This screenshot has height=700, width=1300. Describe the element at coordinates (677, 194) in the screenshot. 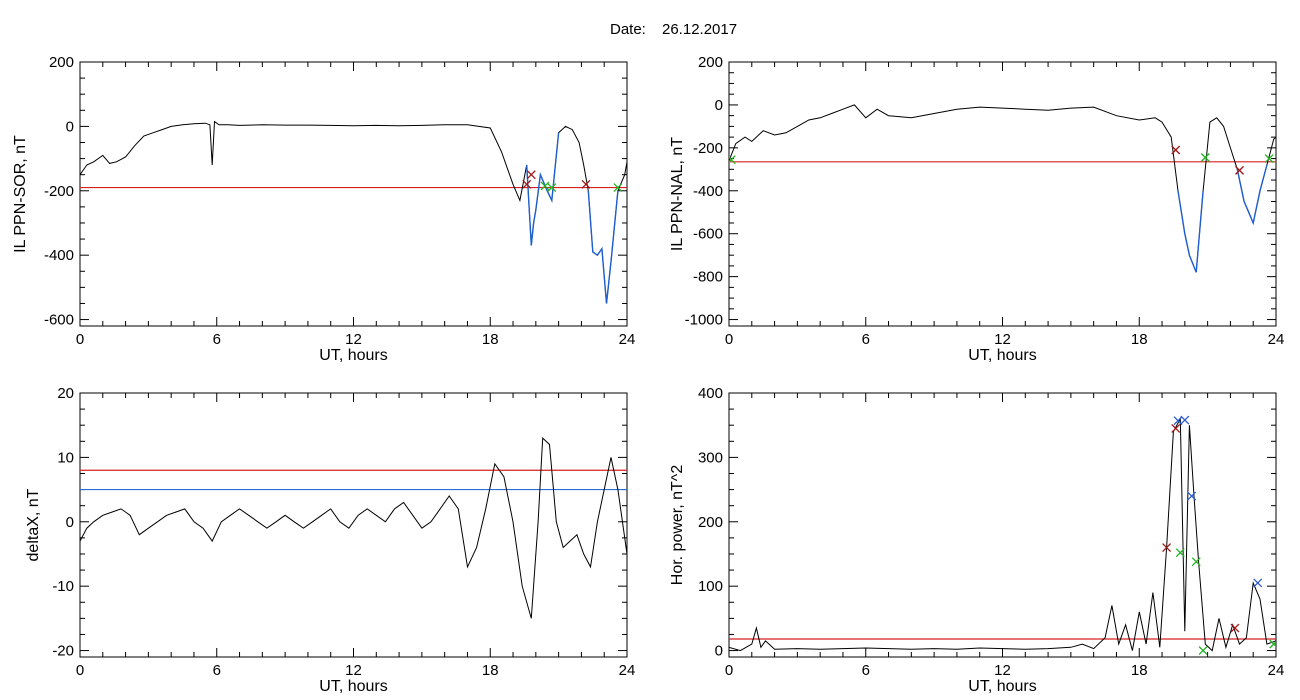

I see `y-axis-label: IL PPN-NAL, nT` at that location.